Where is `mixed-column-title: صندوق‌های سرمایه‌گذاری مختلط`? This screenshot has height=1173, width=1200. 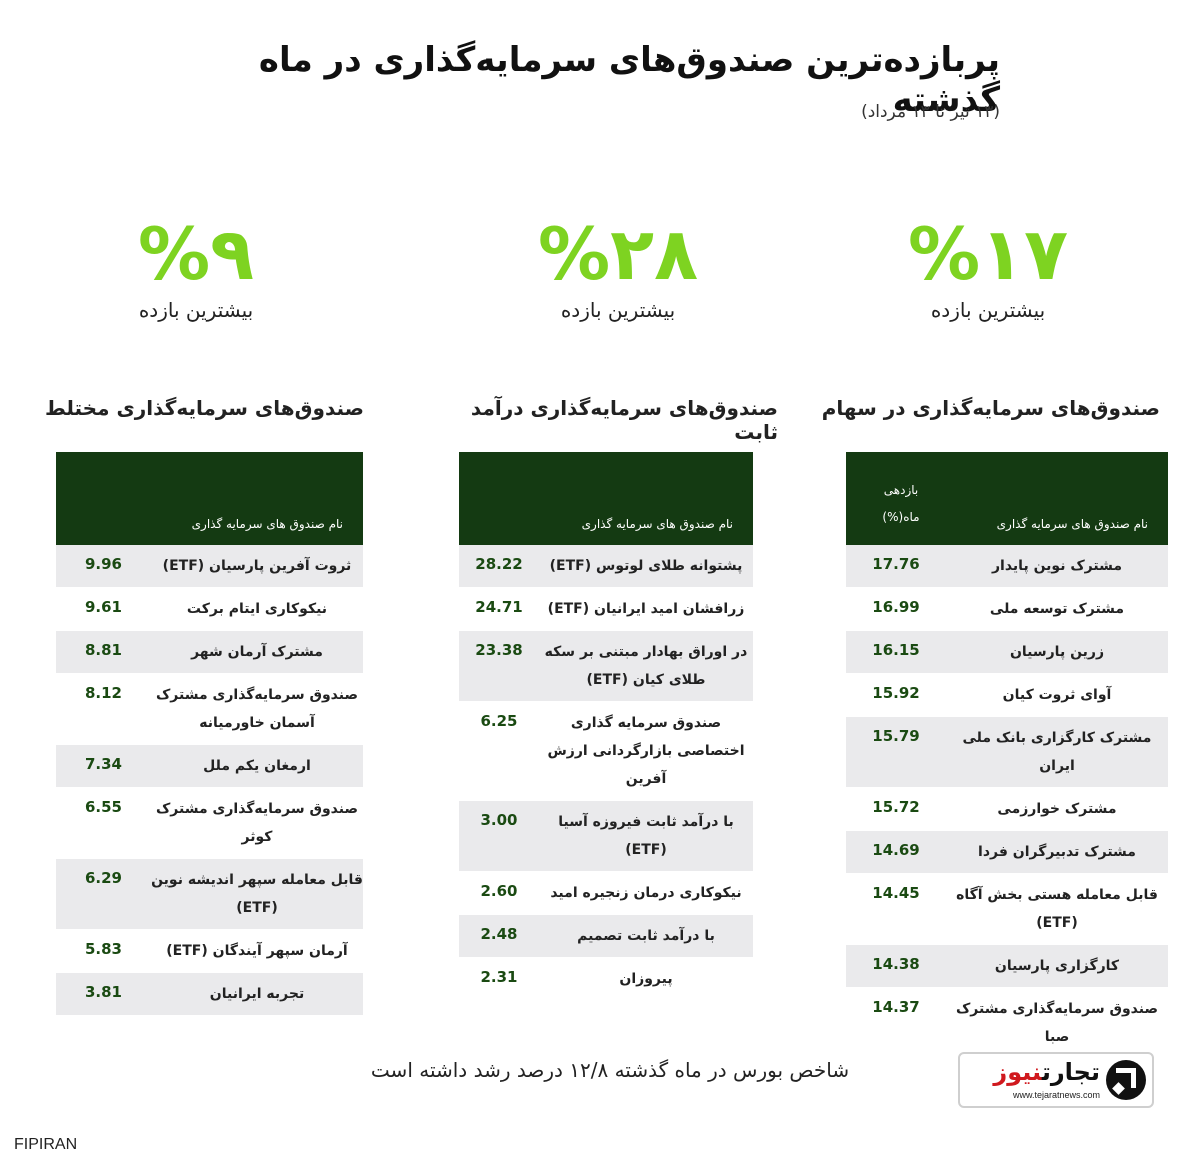 mixed-column-title: صندوق‌های سرمایه‌گذاری مختلط is located at coordinates (204, 408).